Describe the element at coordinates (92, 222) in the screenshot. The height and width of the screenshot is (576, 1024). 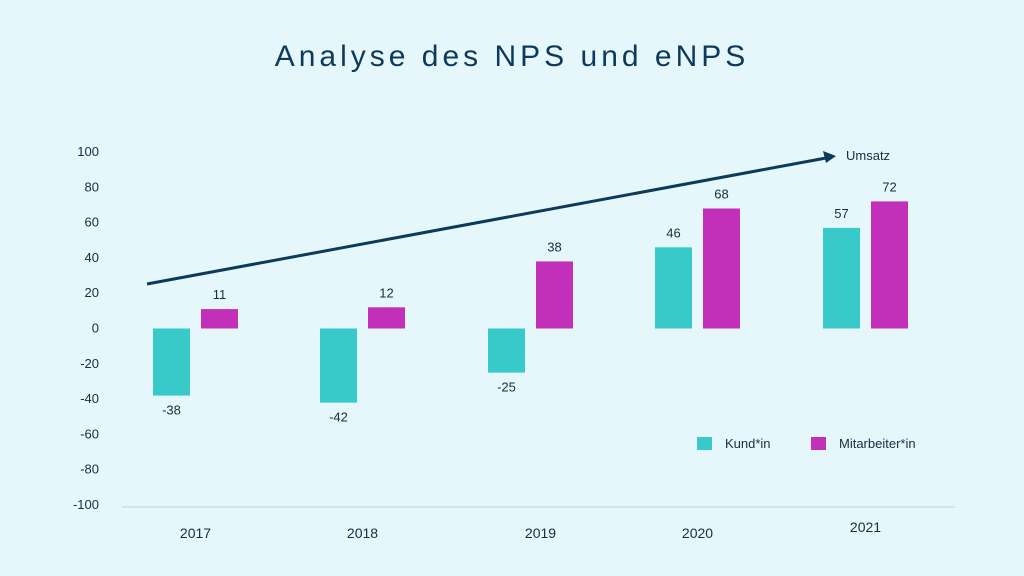
I see `y-tick-label: 60` at that location.